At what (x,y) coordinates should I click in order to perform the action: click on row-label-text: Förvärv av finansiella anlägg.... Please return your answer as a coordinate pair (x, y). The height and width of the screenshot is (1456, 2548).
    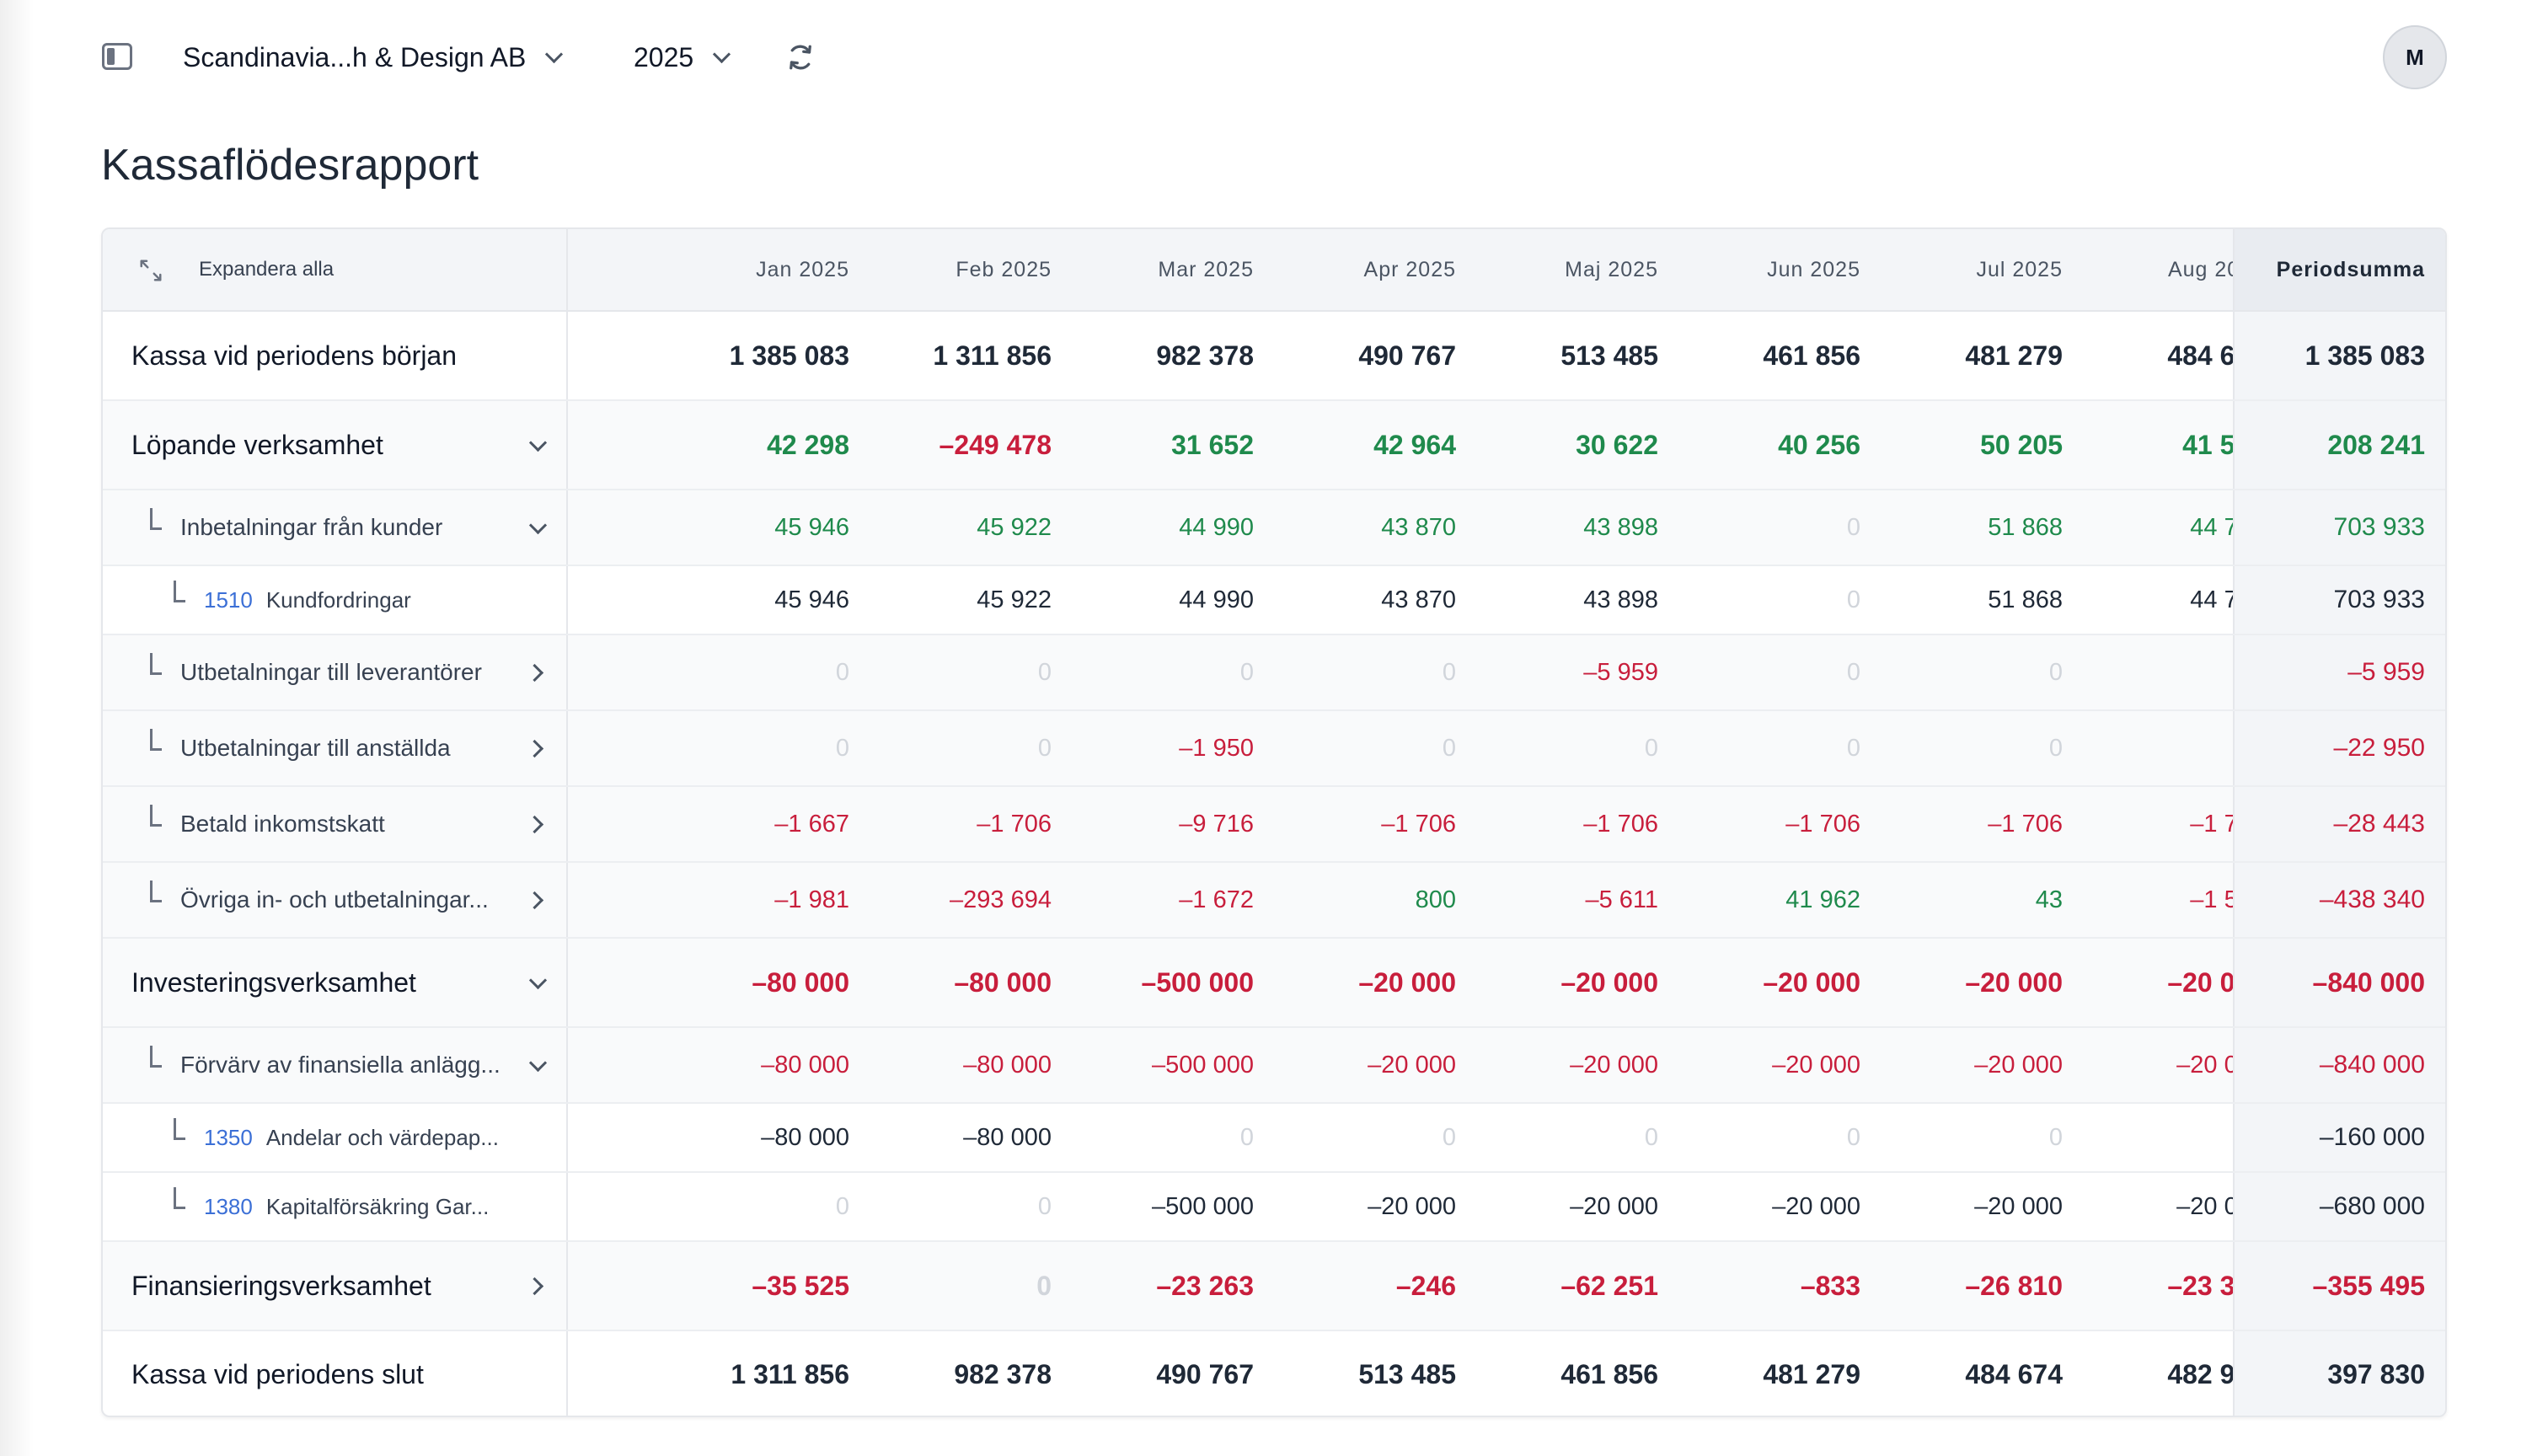
    Looking at the image, I should click on (340, 1065).